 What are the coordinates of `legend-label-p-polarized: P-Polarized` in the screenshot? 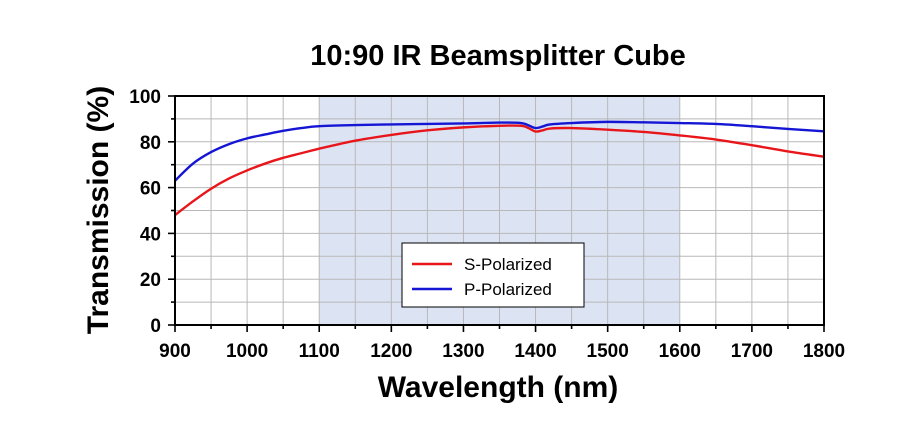 It's located at (508, 289).